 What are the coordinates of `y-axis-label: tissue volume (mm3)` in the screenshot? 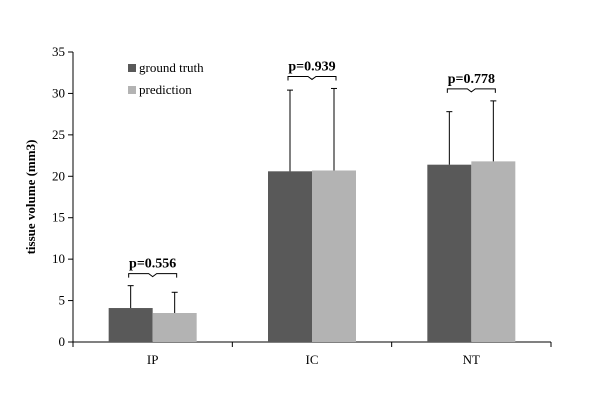 It's located at (30, 197).